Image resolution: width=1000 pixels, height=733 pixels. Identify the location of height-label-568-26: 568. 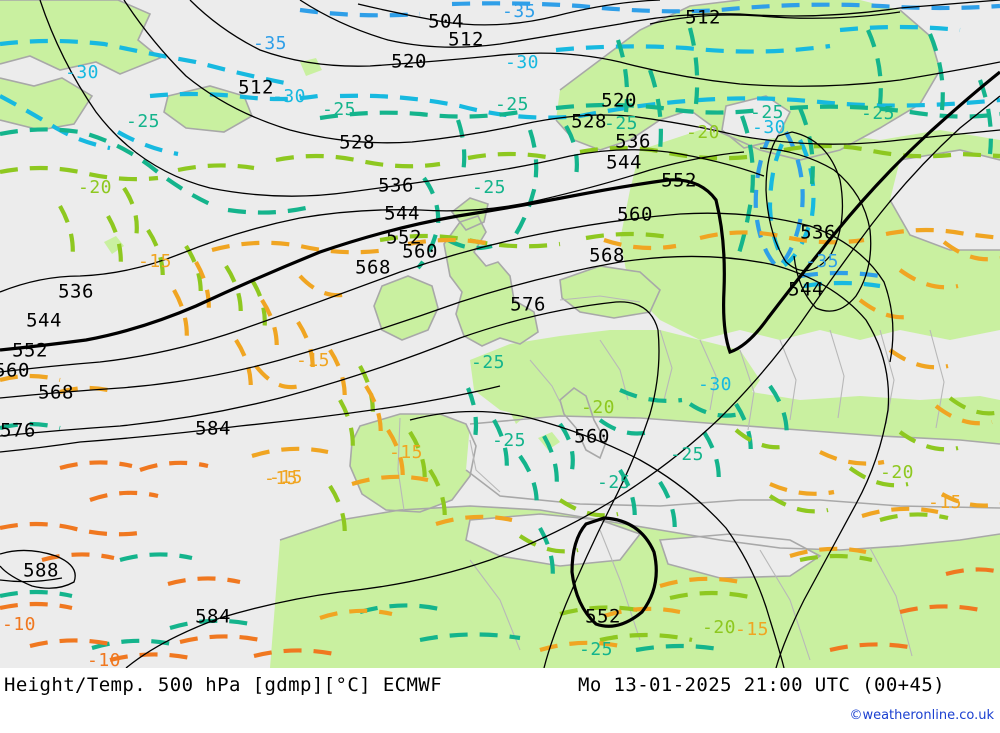
(56, 393).